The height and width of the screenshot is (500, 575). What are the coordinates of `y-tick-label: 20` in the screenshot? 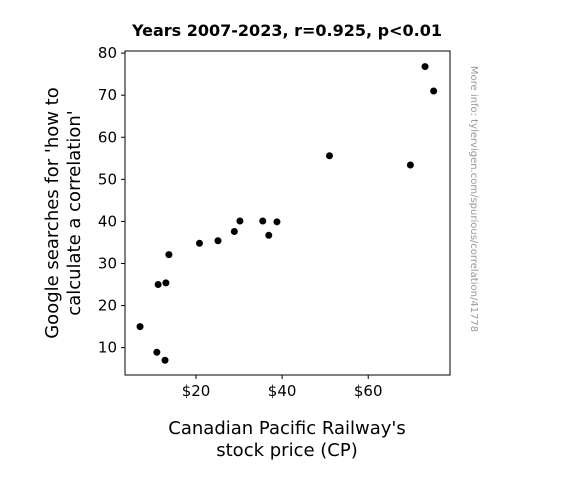 It's located at (107, 306).